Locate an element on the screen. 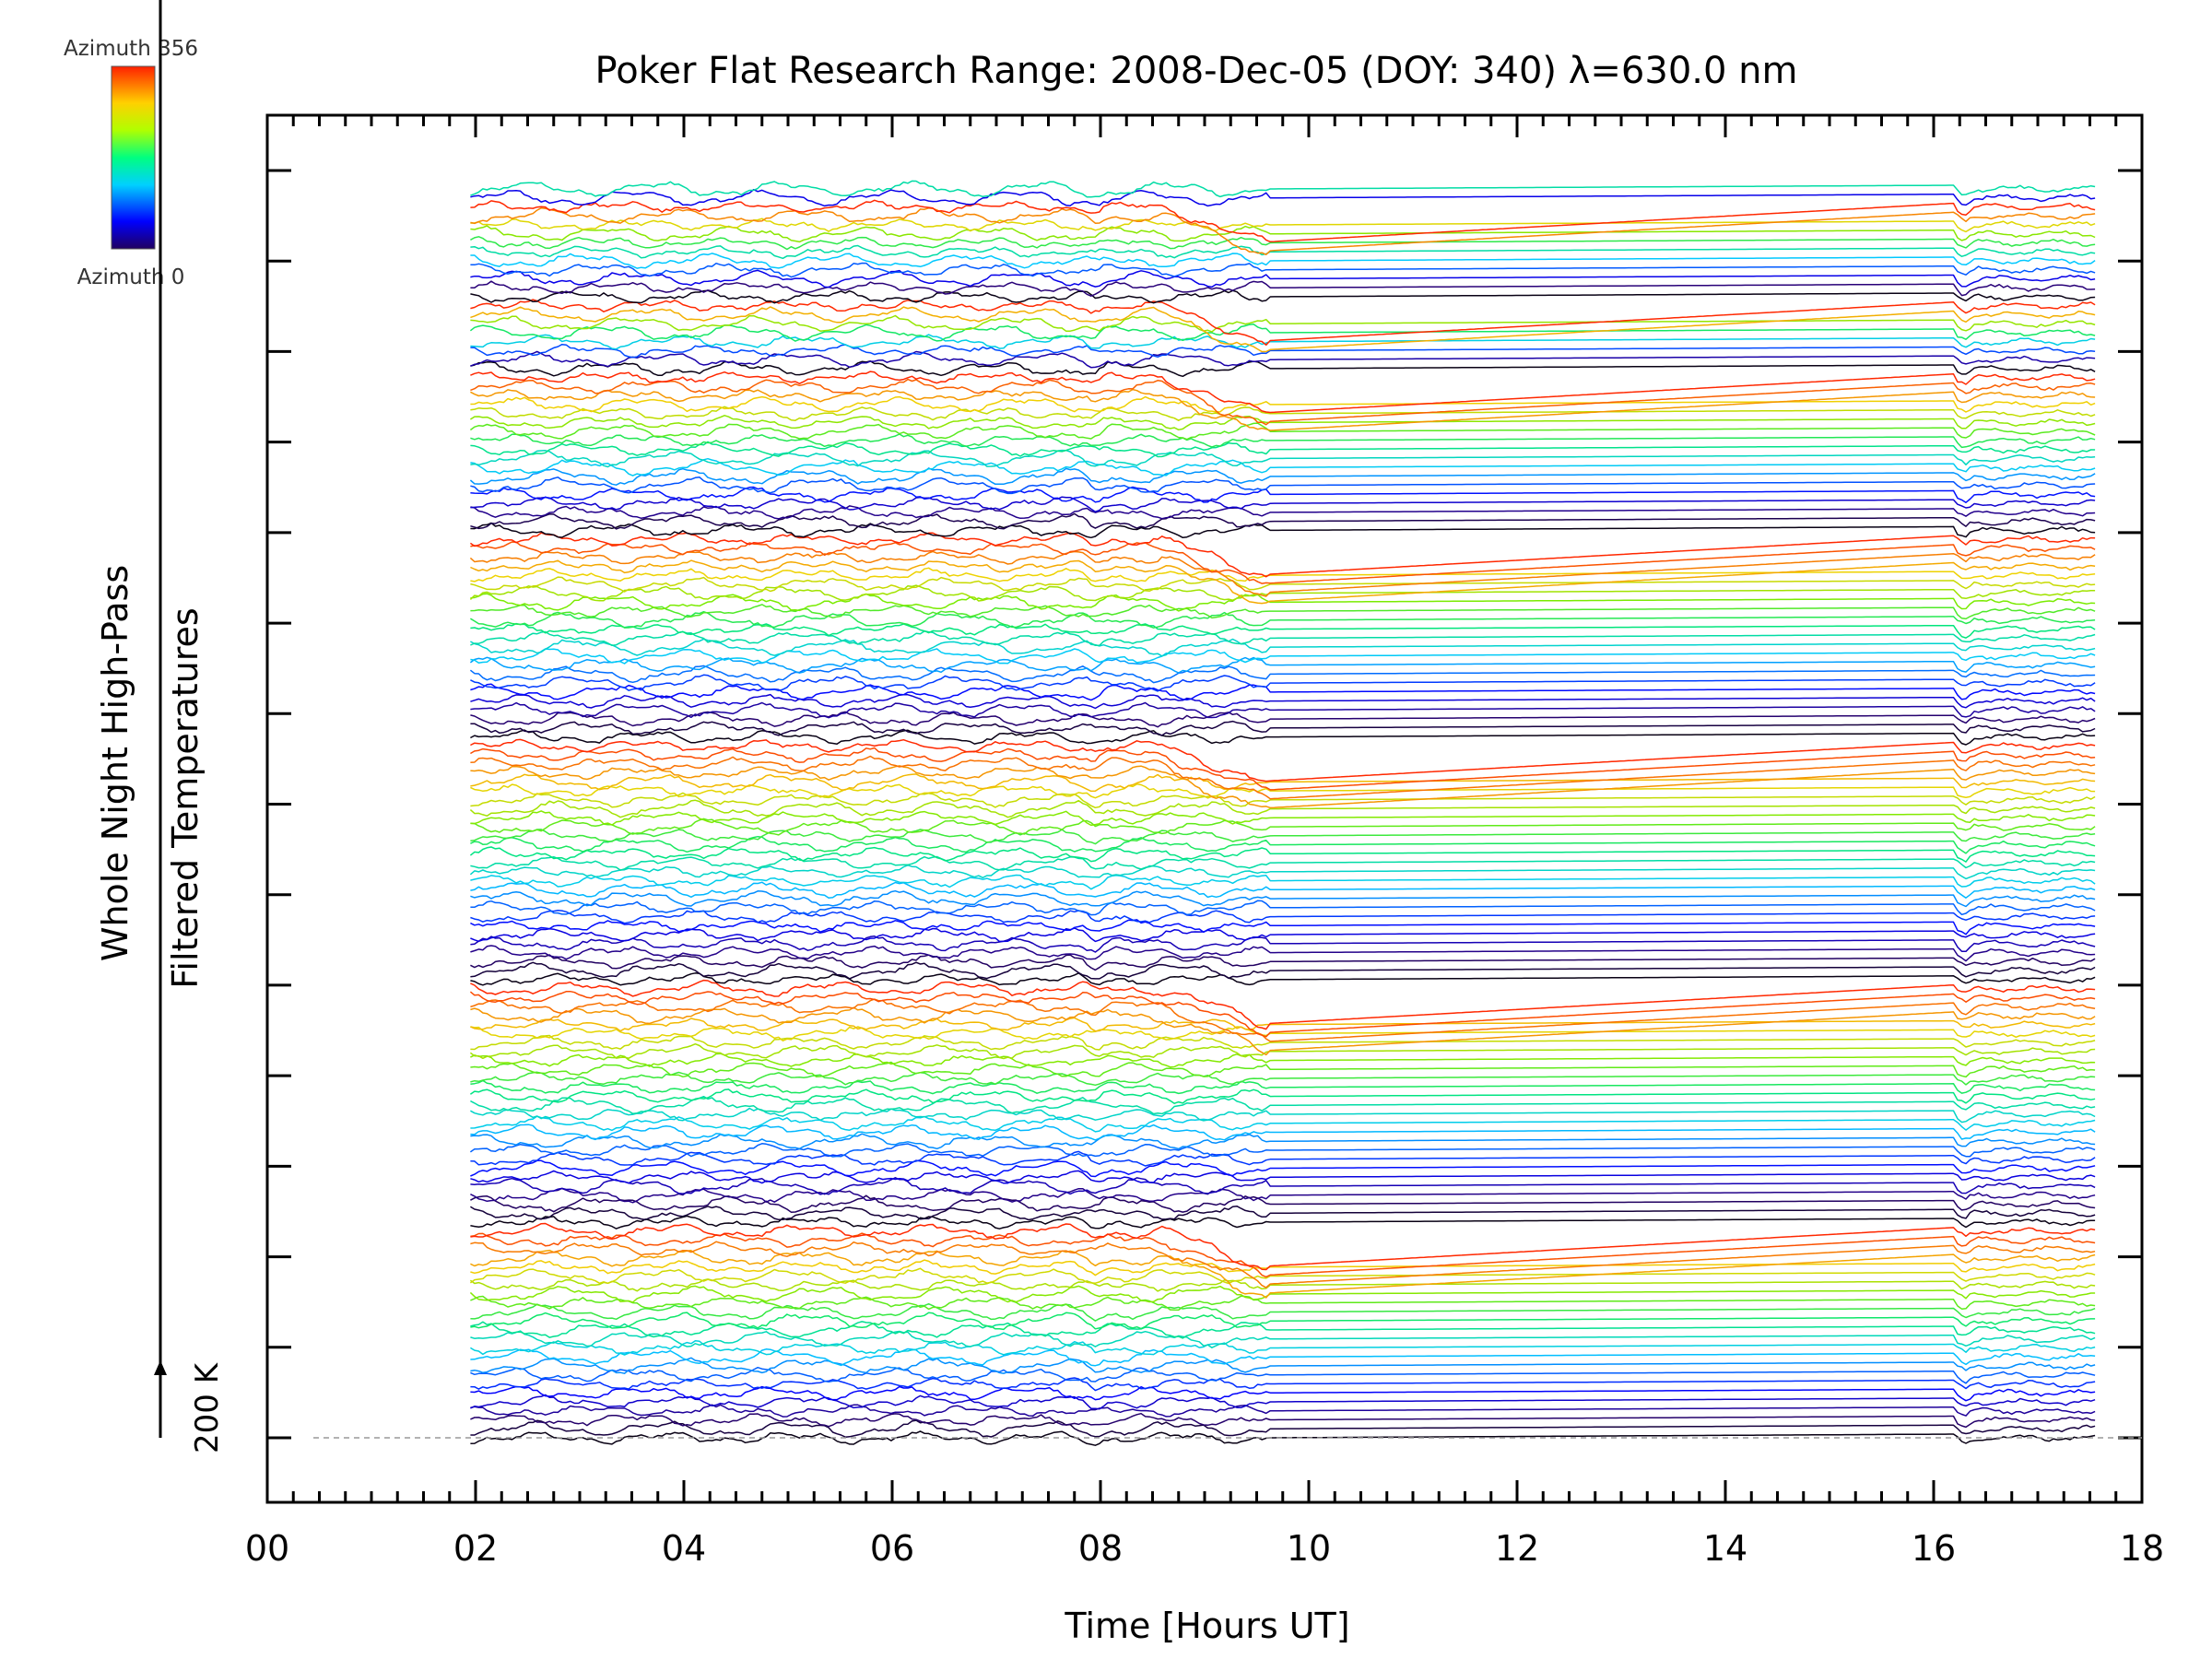  colorbar is located at coordinates (133, 157).